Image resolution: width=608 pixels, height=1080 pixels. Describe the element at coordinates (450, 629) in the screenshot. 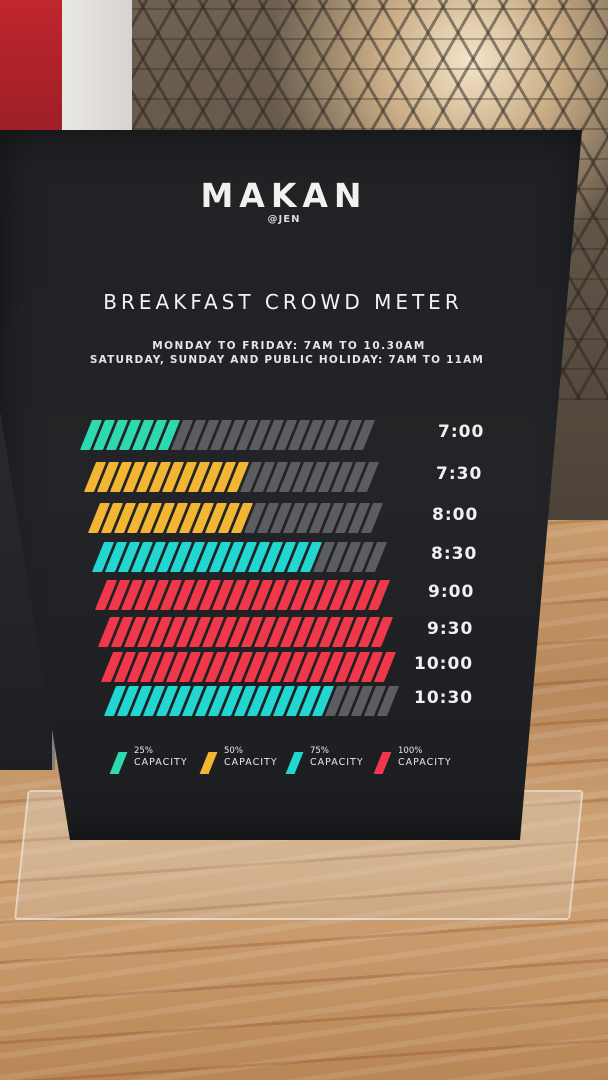

I see `time-label: 9:30` at that location.